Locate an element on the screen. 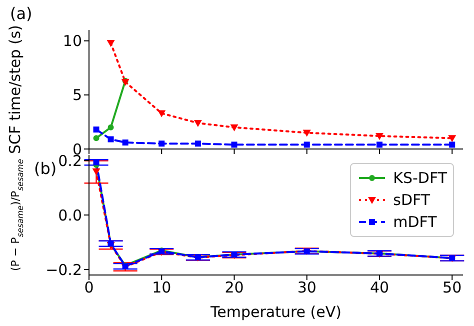 This screenshot has height=326, width=474. legend-label: KS-DFT is located at coordinates (420, 178).